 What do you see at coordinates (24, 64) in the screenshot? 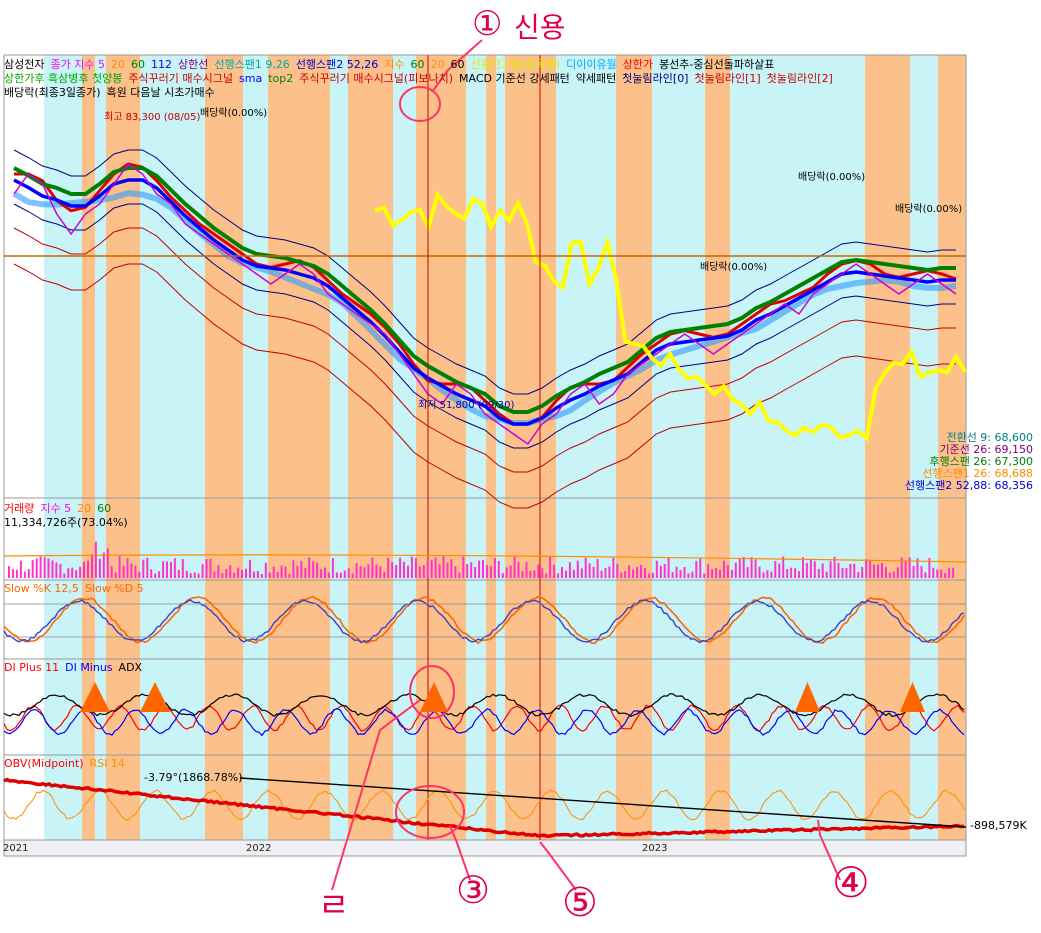
I see `legend-item-0: 삼성전자` at bounding box center [24, 64].